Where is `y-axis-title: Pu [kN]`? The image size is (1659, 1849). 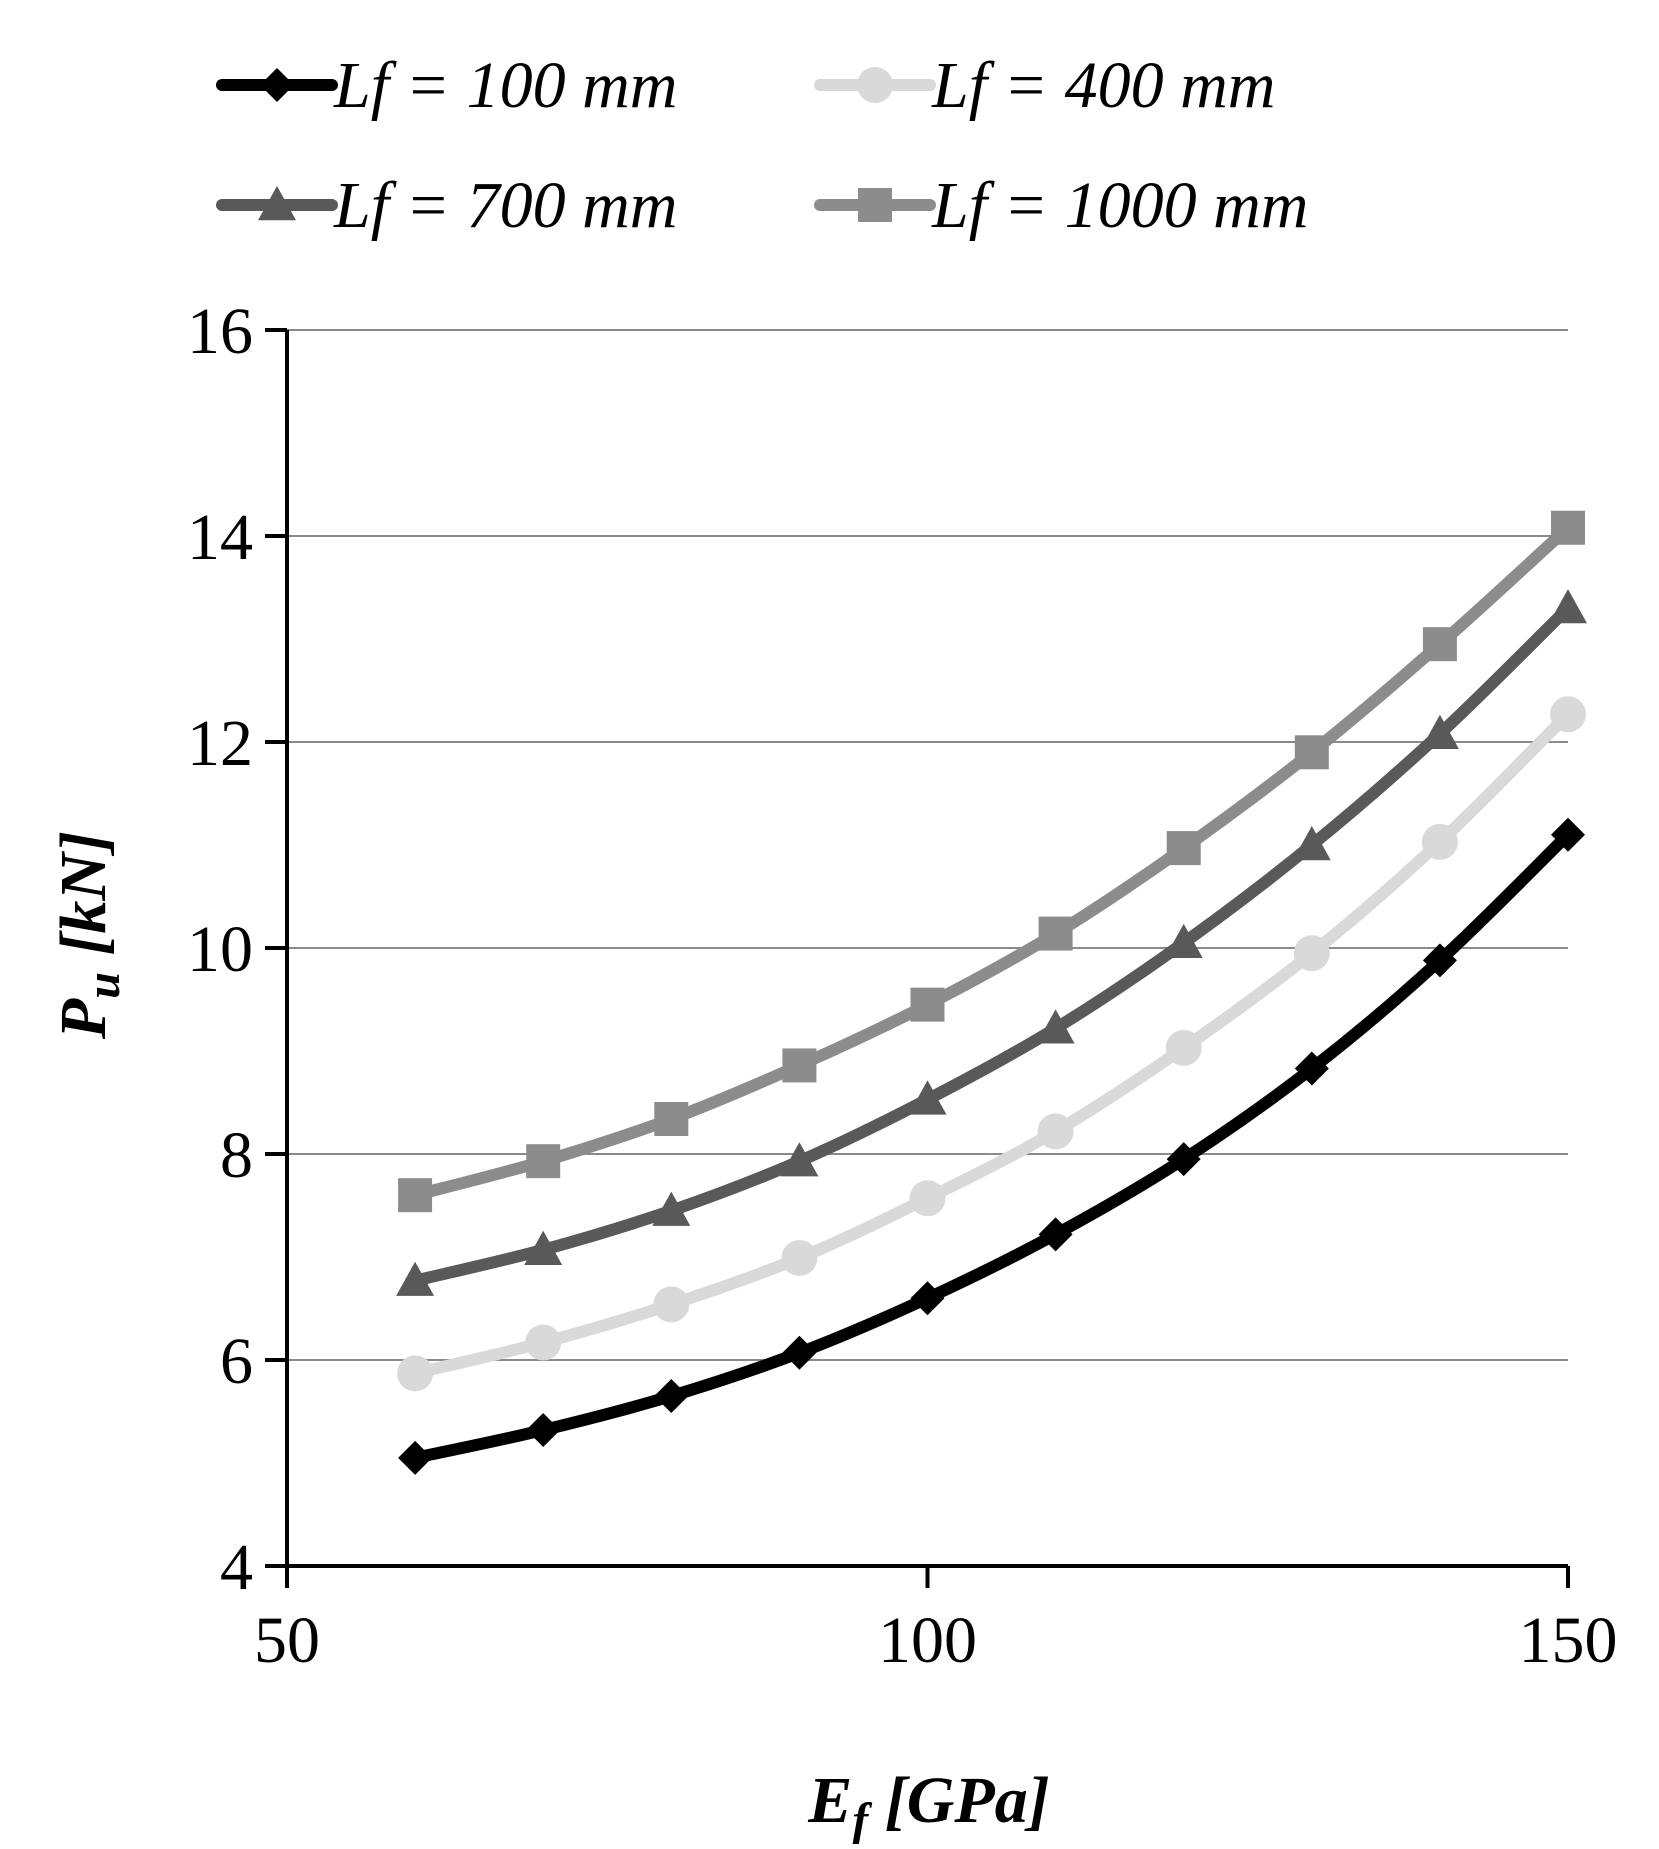
y-axis-title: Pu [kN] is located at coordinates (88, 935).